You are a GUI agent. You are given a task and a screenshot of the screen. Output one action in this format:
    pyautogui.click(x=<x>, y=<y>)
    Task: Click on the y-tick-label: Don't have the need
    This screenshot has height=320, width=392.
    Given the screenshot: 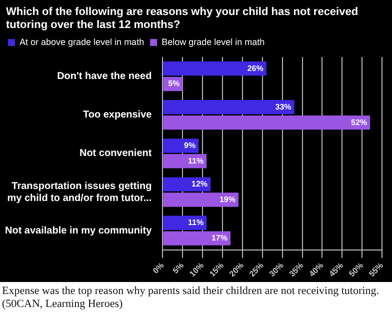 What is the action you would take?
    pyautogui.click(x=104, y=76)
    